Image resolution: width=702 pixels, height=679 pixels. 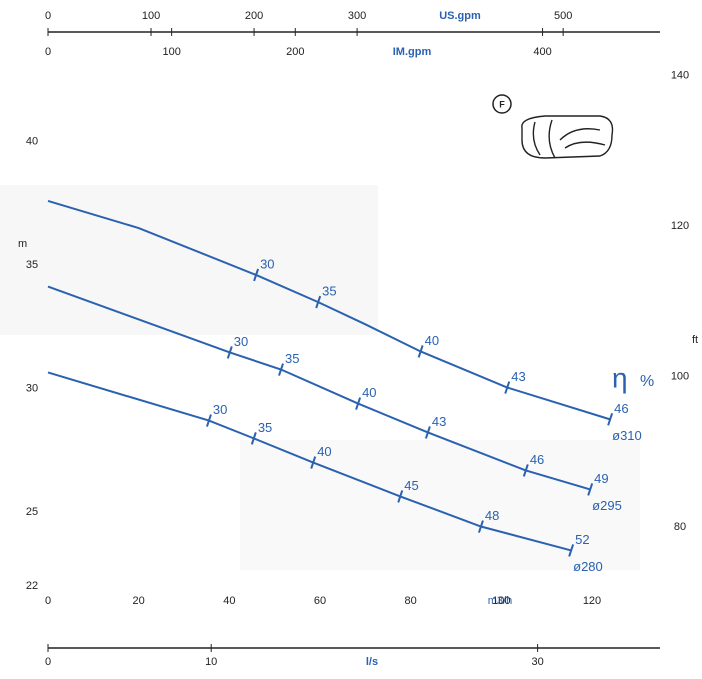 What do you see at coordinates (680, 377) in the screenshot?
I see `y2-tick-label: 100` at bounding box center [680, 377].